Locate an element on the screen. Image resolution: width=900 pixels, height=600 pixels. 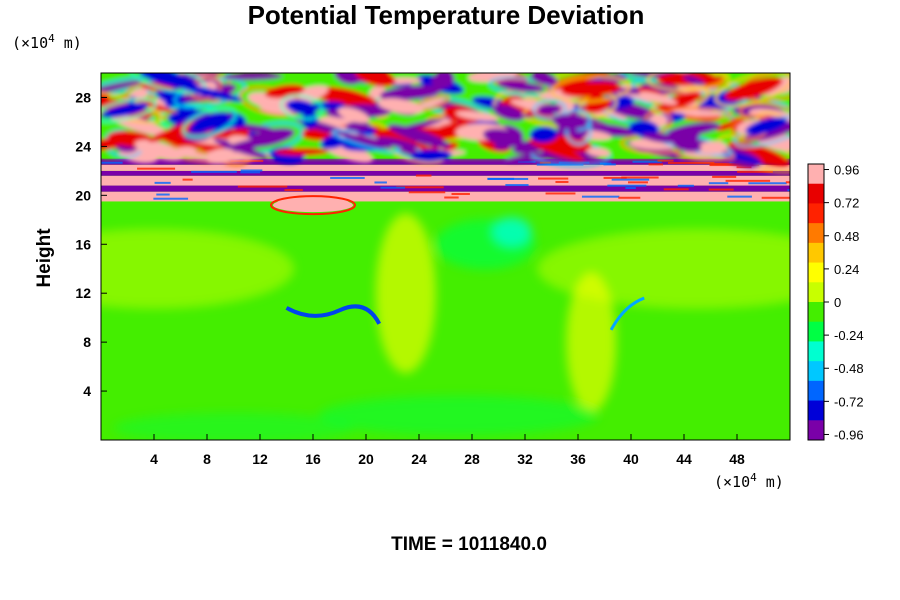
colorbar-tick-label: 0.24 is located at coordinates (846, 269).